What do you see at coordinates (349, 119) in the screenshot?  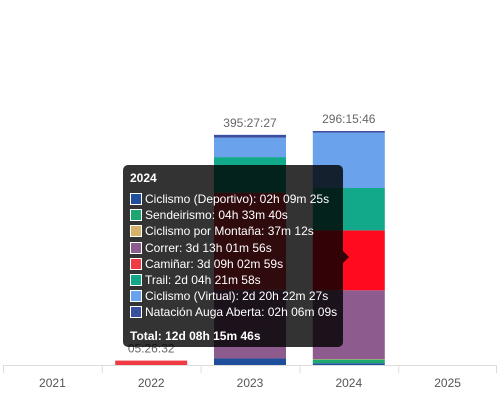 I see `bar-total-label: 296:15:46` at bounding box center [349, 119].